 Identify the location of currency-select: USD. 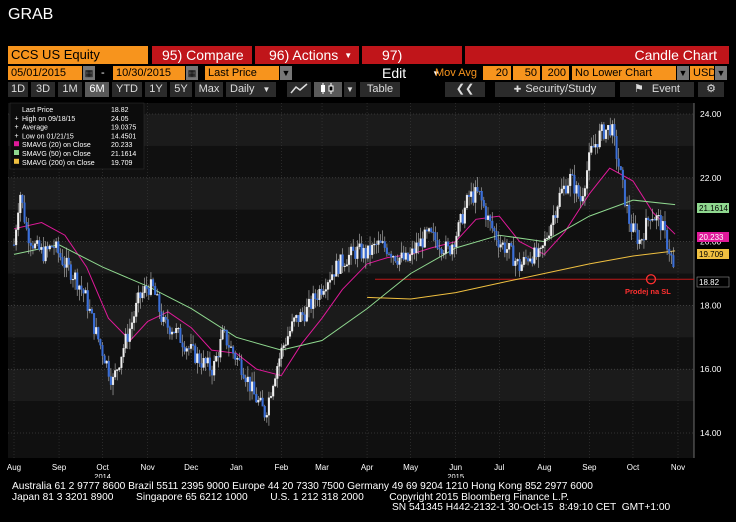
(703, 73).